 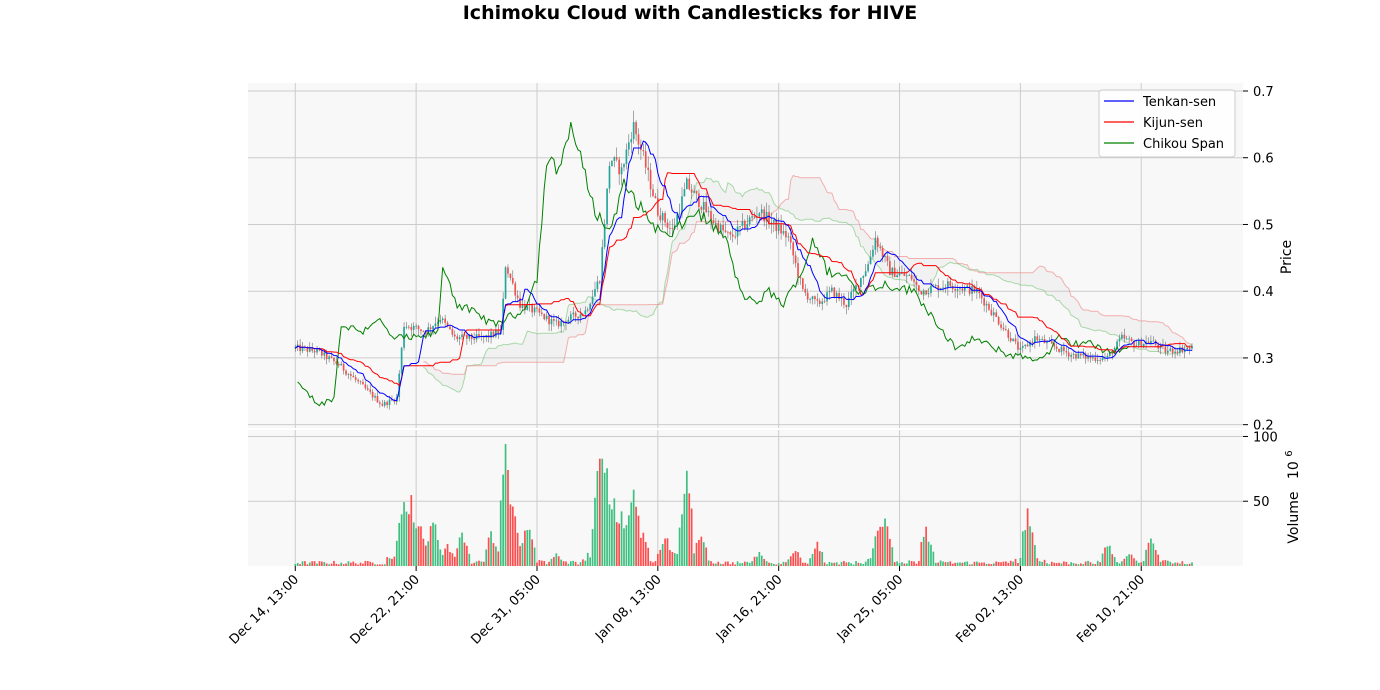 What do you see at coordinates (870, 608) in the screenshot?
I see `time-tick-label: Jan 25, 05:00` at bounding box center [870, 608].